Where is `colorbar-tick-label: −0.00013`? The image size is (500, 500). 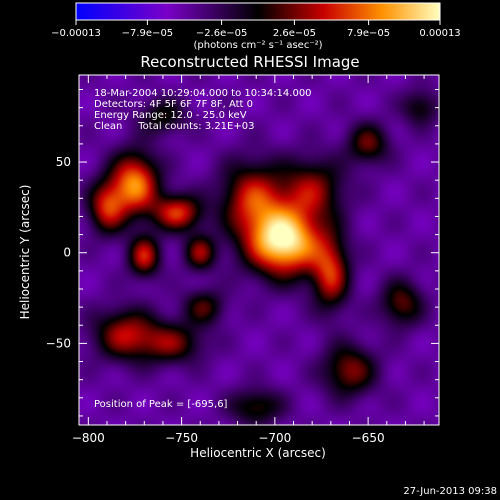
colorbar-tick-label: −0.00013 is located at coordinates (76, 33).